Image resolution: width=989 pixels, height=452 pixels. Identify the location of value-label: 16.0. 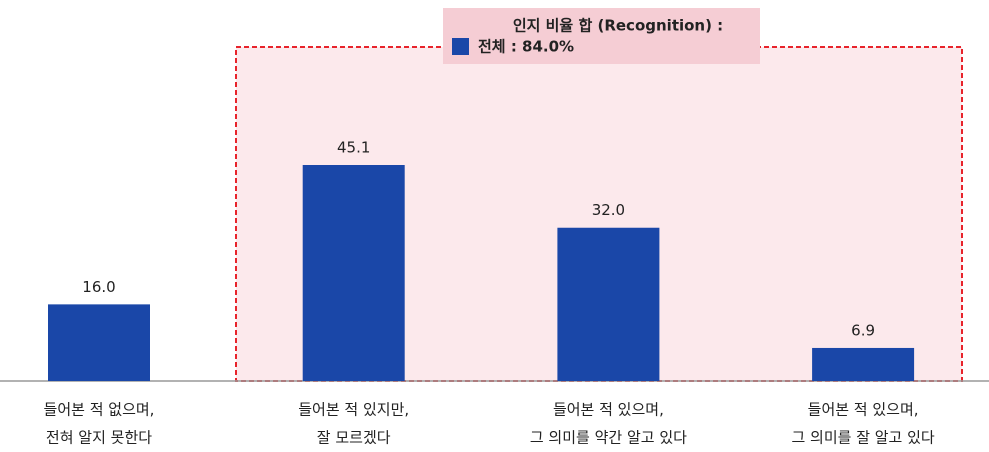
(98, 287).